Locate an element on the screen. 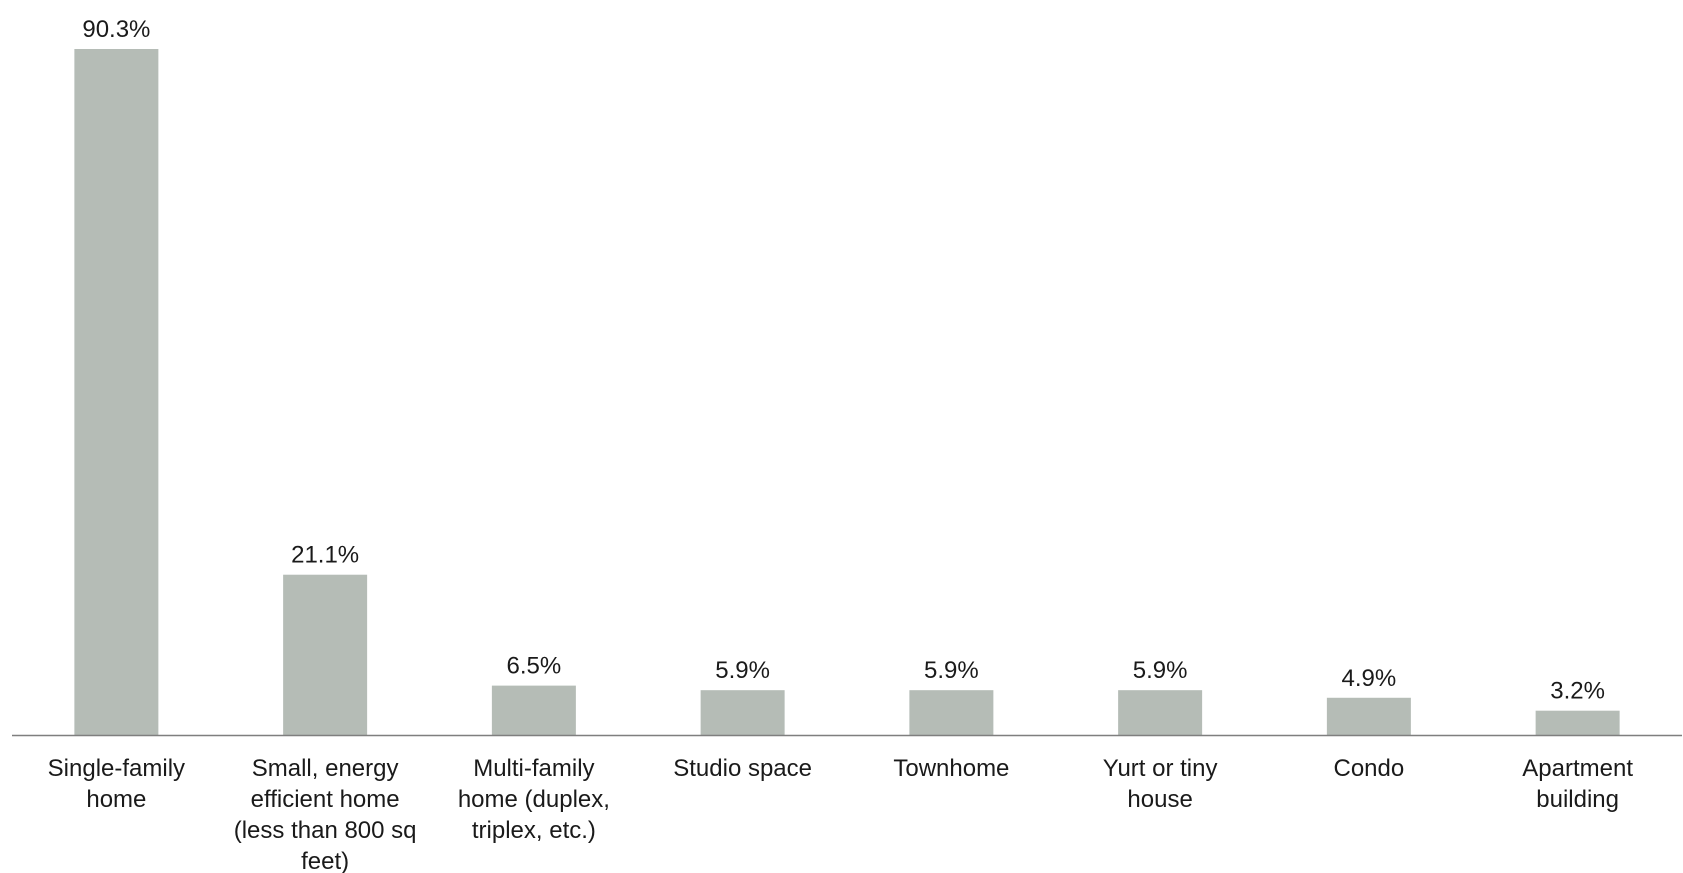 The width and height of the screenshot is (1683, 873). value-label-5: 5.9% is located at coordinates (1160, 670).